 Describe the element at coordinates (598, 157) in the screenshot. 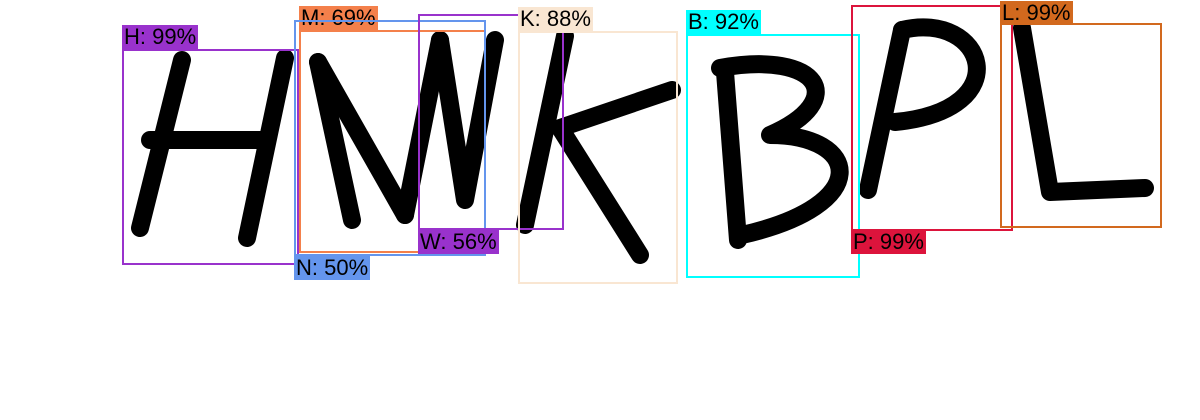

I see `bounding-box-k` at that location.